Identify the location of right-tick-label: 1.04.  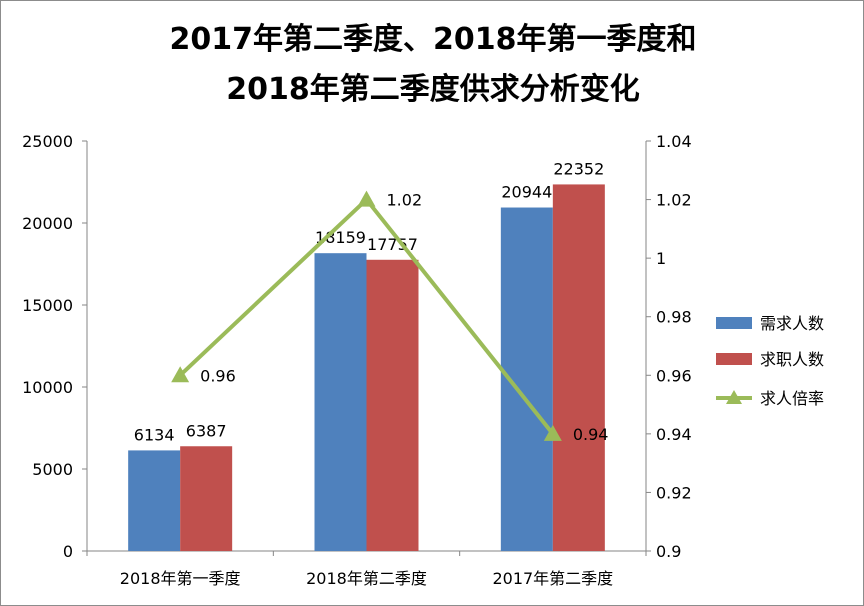
(674, 141).